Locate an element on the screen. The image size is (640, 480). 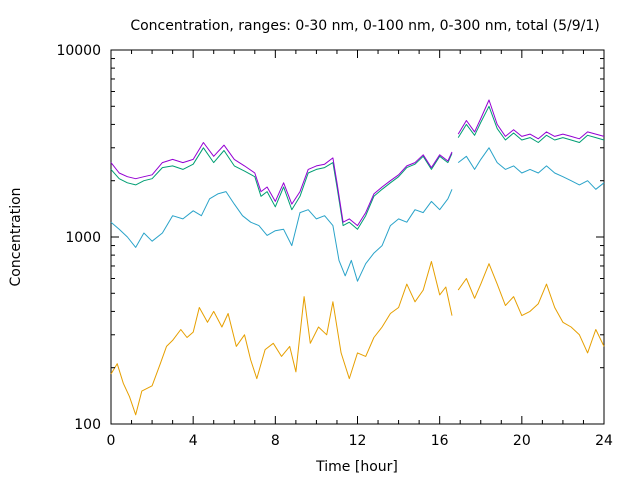
x-tick-label: 20 is located at coordinates (522, 441).